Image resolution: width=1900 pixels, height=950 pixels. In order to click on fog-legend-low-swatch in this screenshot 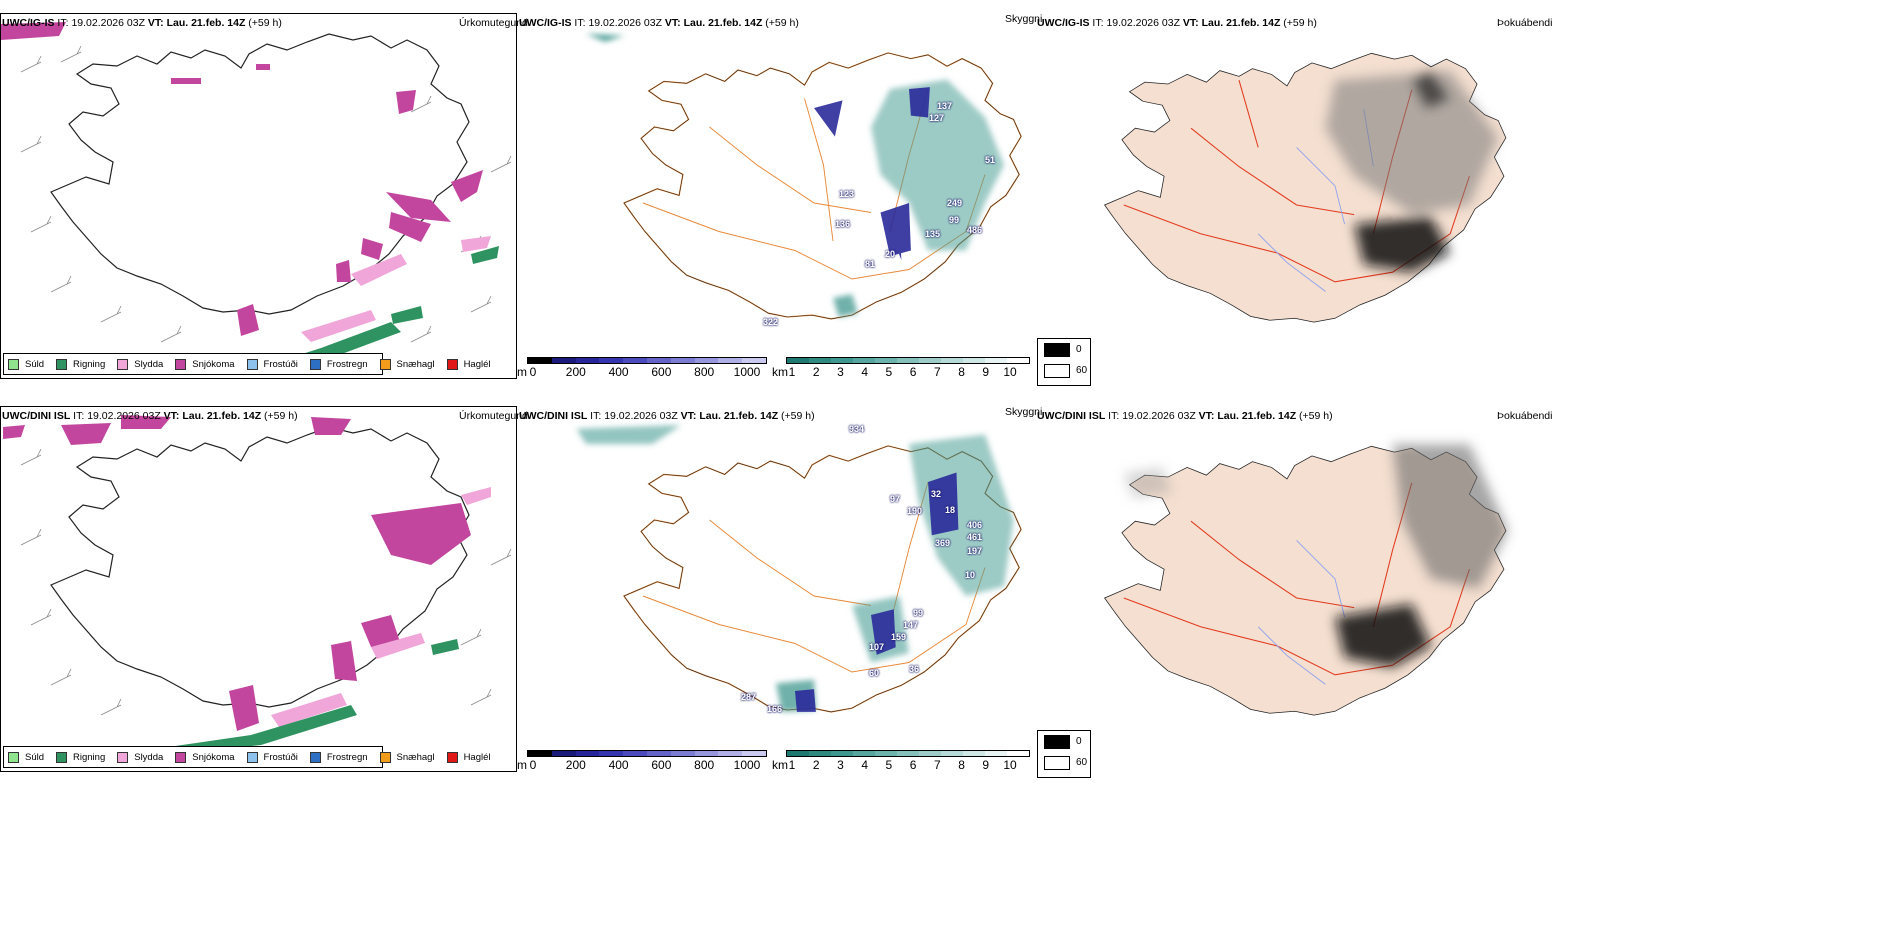, I will do `click(1057, 371)`.